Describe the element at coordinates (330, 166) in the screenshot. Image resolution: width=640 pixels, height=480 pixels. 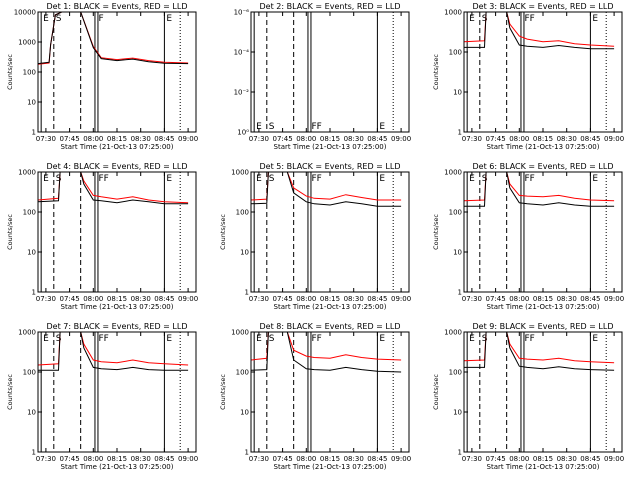
I see `panel-title: Det 5: BLACK = Events, RED = LLD` at that location.